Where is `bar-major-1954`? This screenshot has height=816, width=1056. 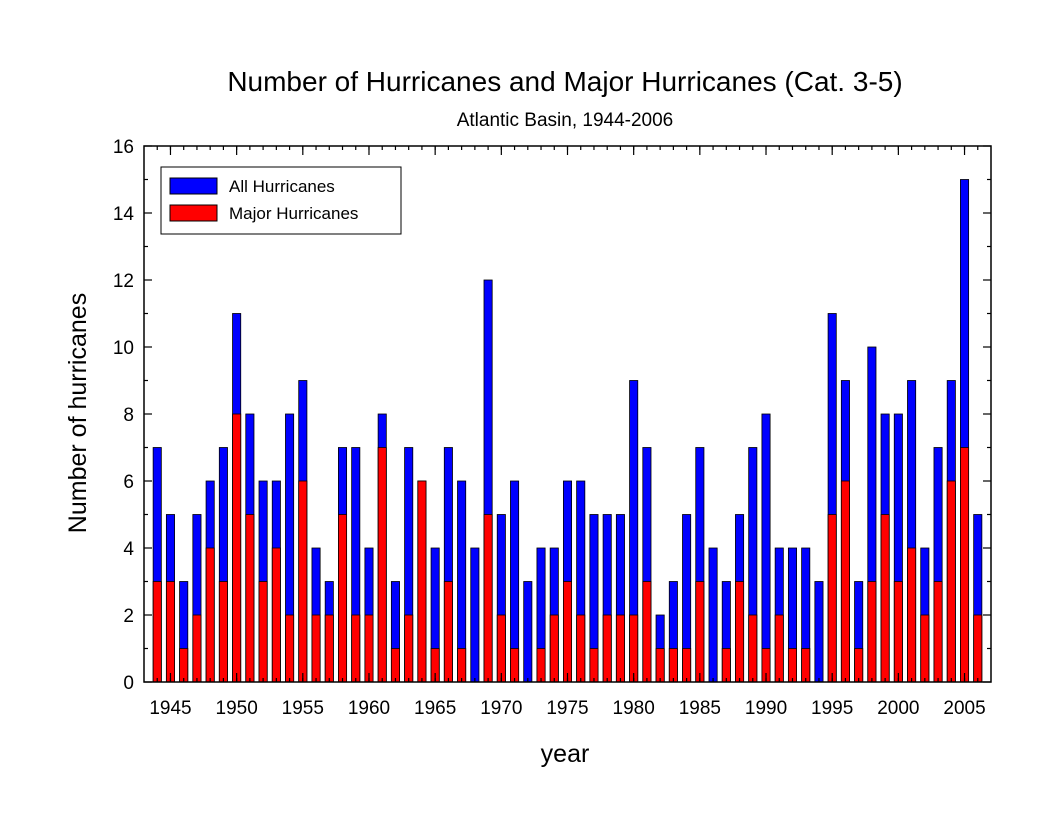 bar-major-1954 is located at coordinates (290, 648).